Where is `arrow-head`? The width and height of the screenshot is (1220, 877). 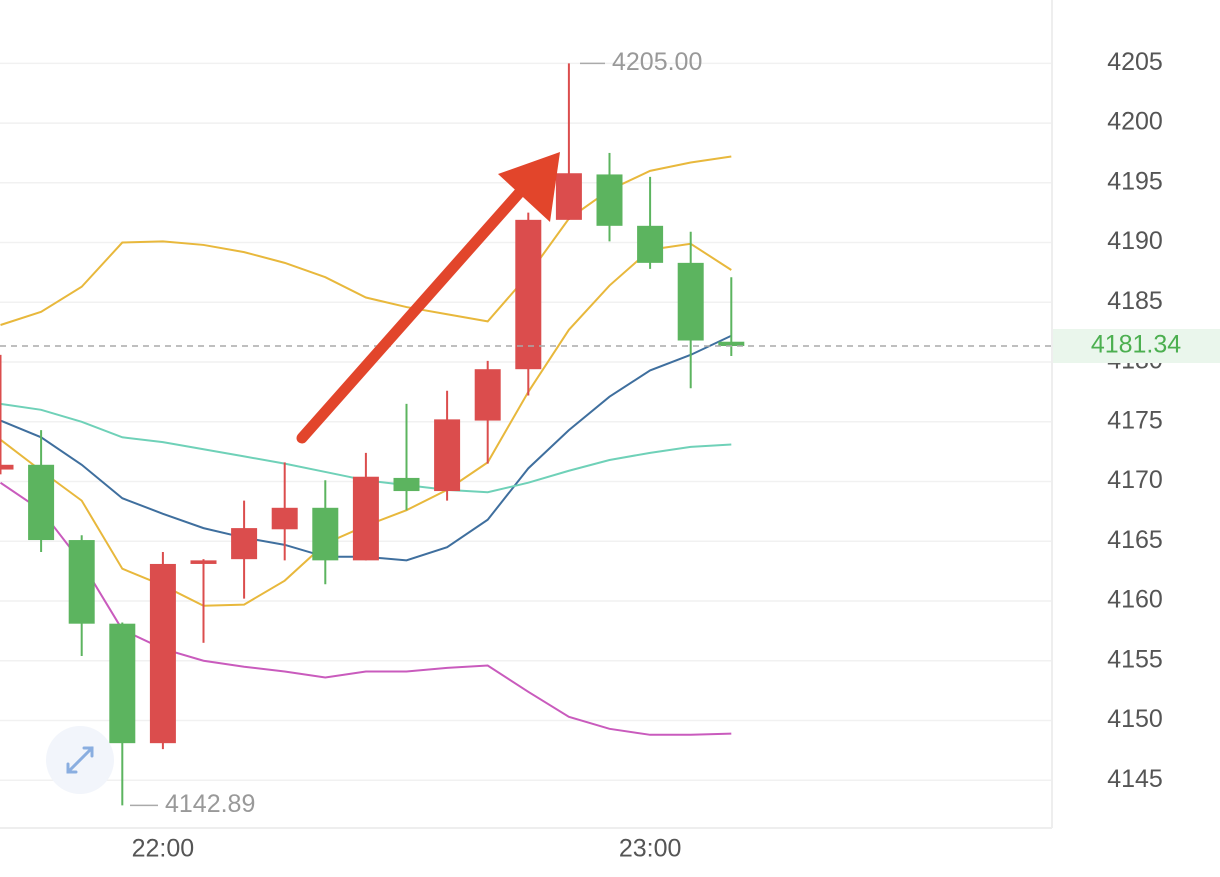 arrow-head is located at coordinates (529, 187).